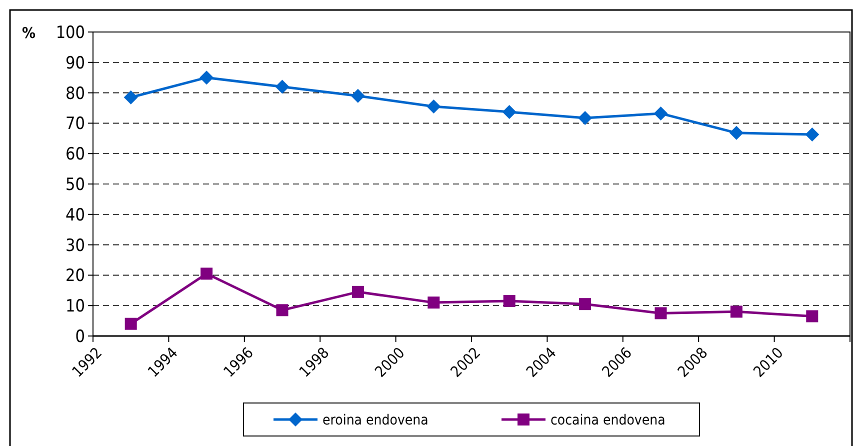 The image size is (854, 446). Describe the element at coordinates (70, 32) in the screenshot. I see `y-tick-label: 100` at that location.